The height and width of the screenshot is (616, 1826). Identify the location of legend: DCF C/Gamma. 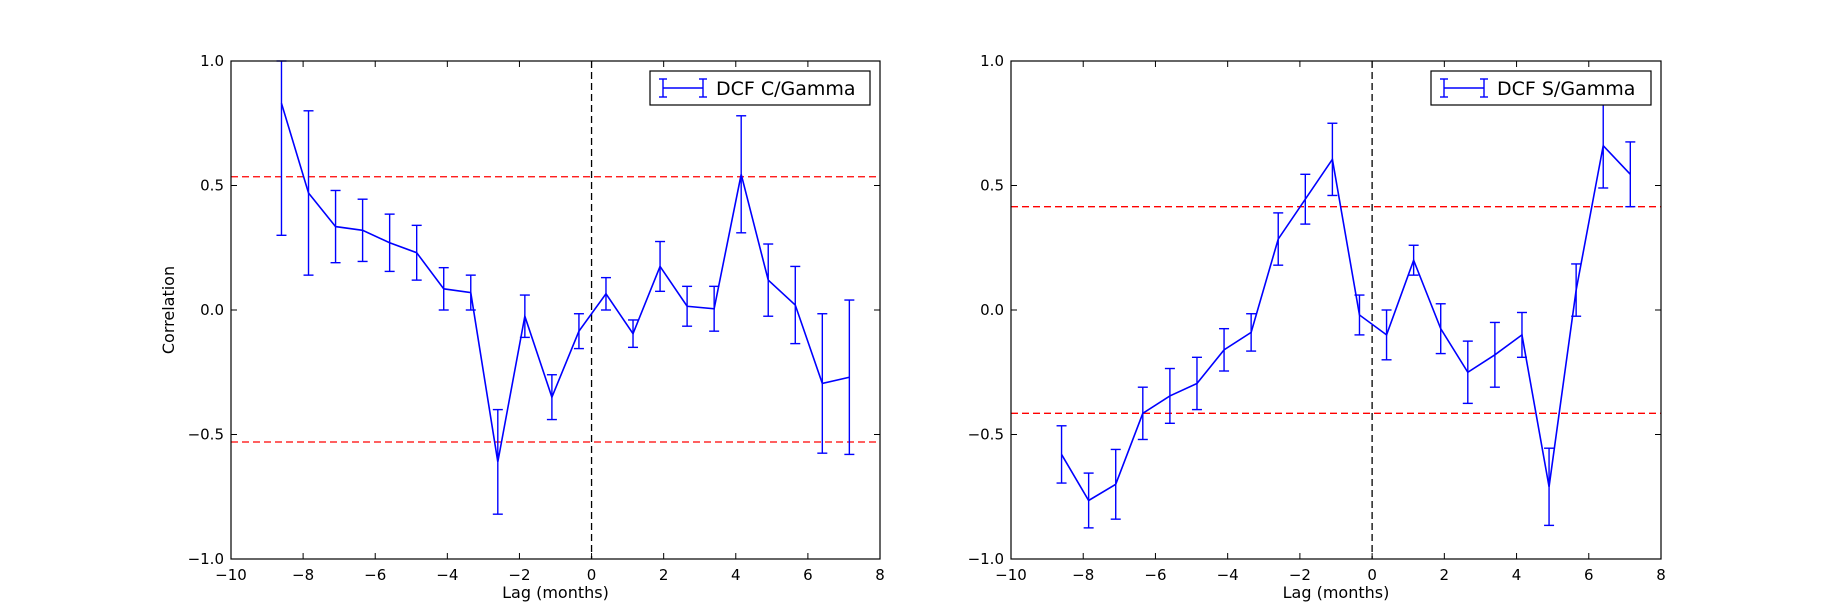
(760, 88).